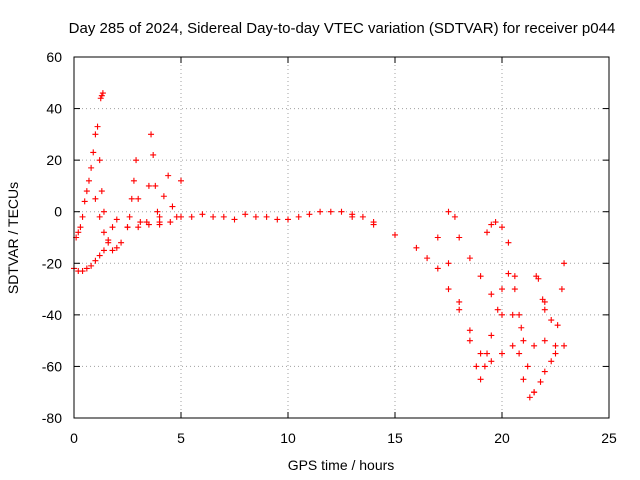  Describe the element at coordinates (52, 263) in the screenshot. I see `y-tick-label: -20` at that location.